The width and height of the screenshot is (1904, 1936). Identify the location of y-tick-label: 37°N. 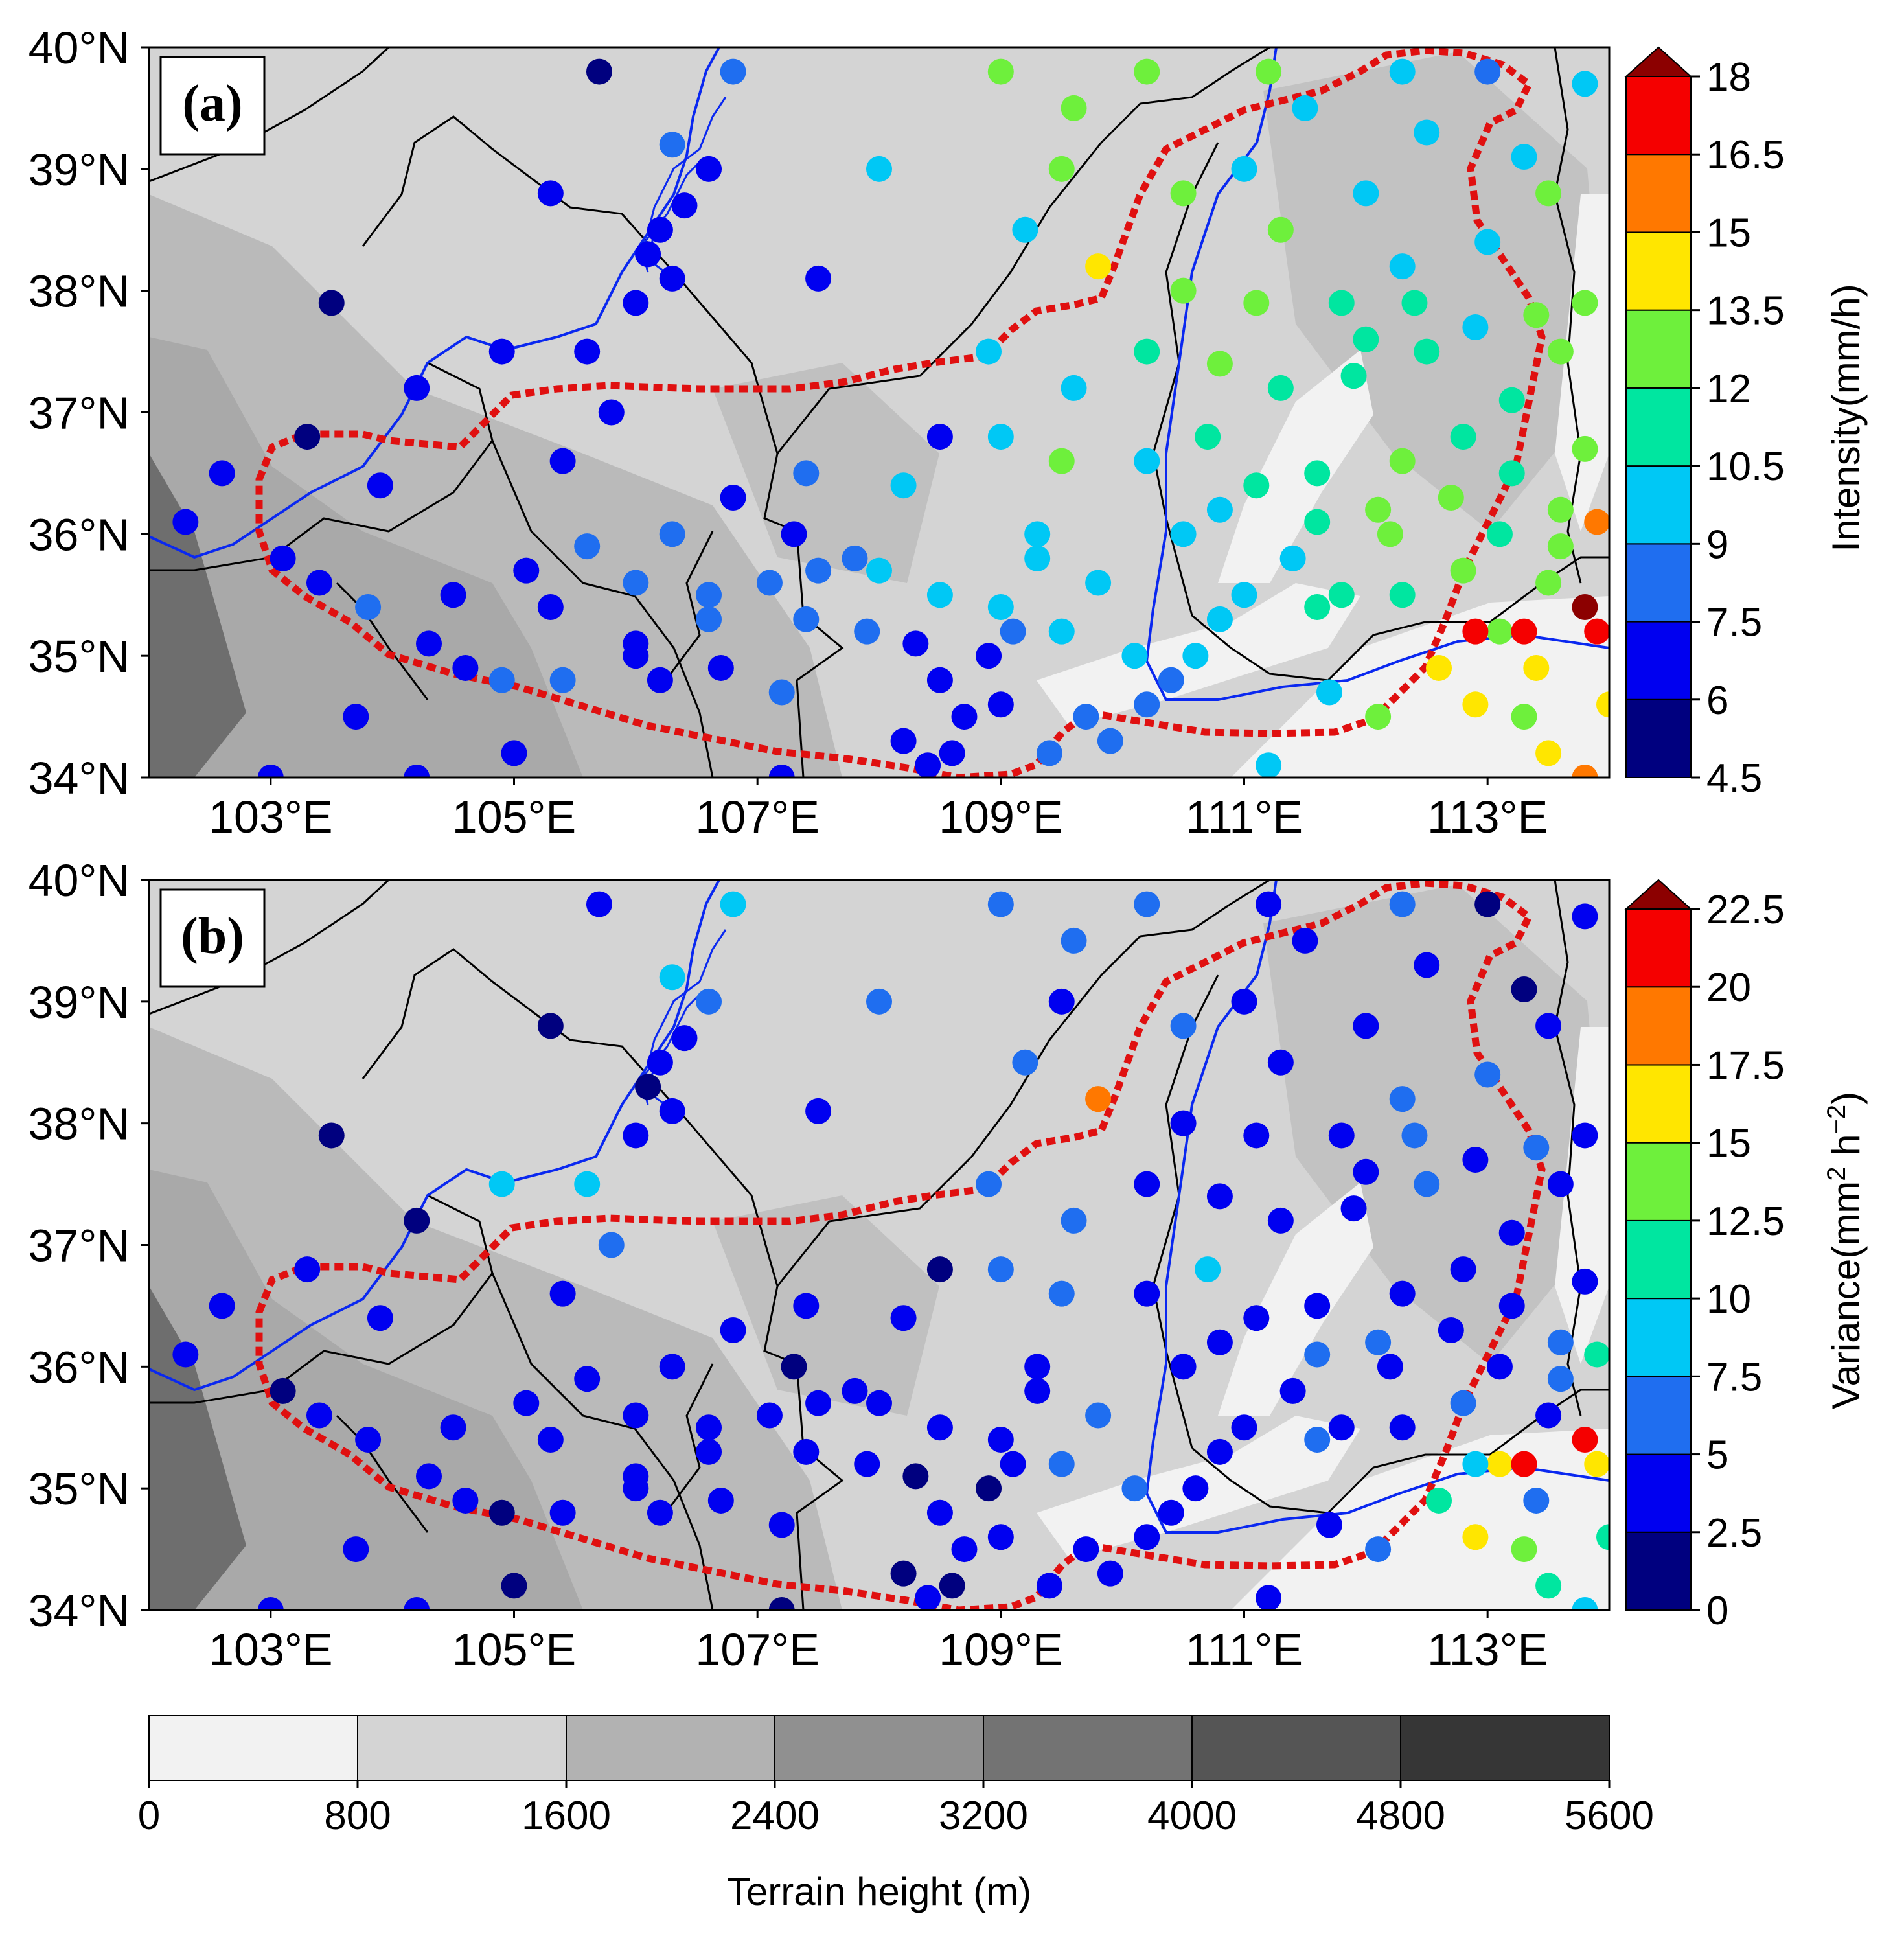
(80, 1246).